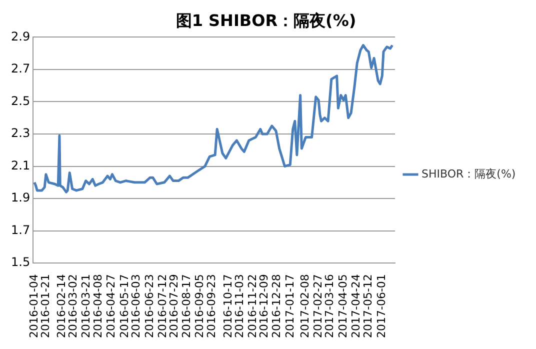 This screenshot has height=349, width=536. I want to click on x-tick-label: 2017-02-08, so click(305, 306).